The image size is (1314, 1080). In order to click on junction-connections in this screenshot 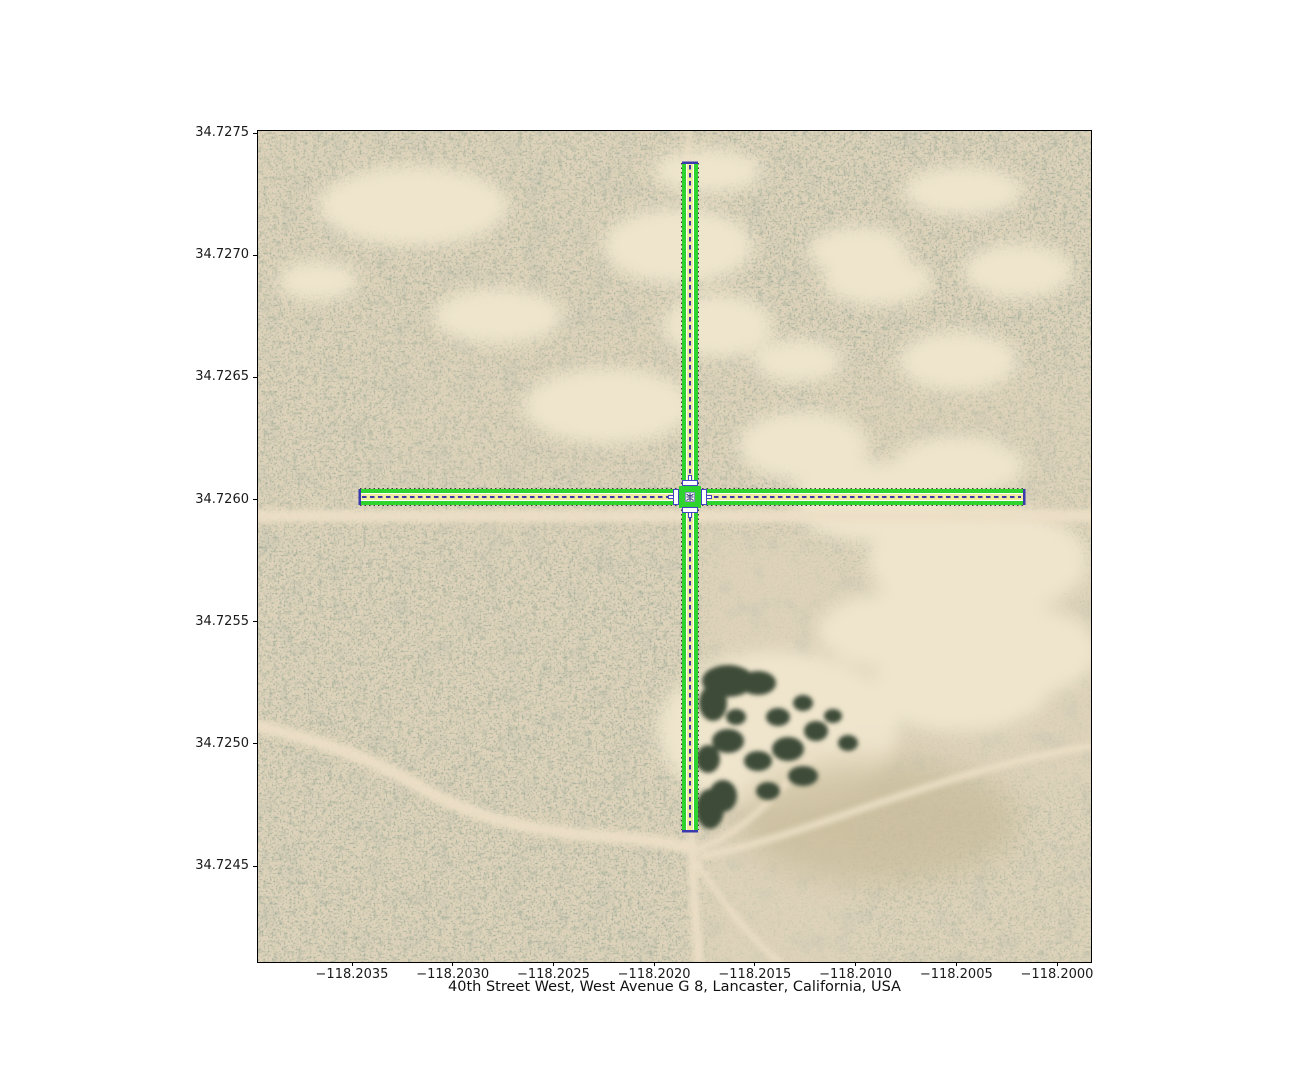, I will do `click(690, 497)`.